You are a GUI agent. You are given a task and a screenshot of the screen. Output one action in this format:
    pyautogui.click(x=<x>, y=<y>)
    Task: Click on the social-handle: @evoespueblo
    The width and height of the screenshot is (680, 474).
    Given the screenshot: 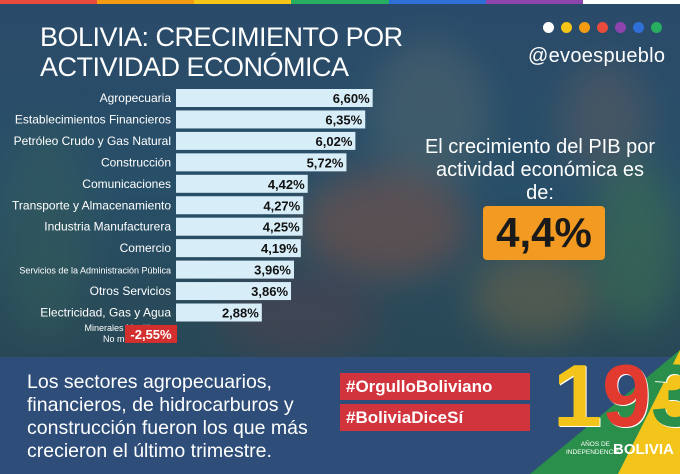 What is the action you would take?
    pyautogui.click(x=597, y=56)
    